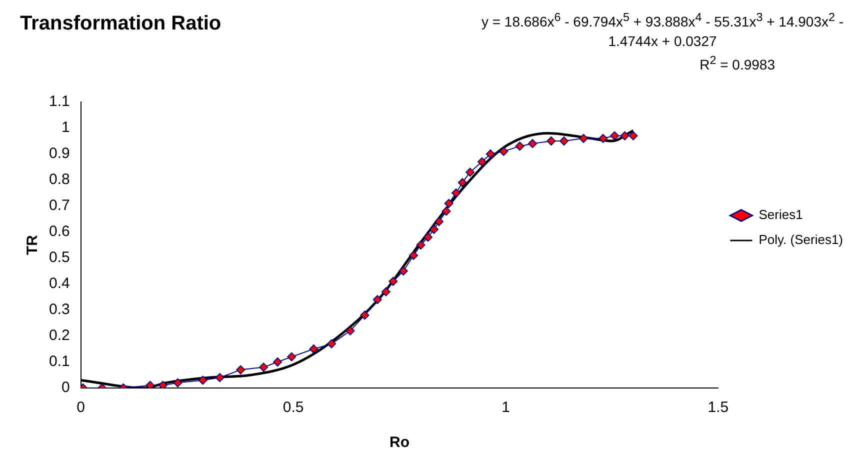 This screenshot has height=476, width=859. Describe the element at coordinates (59, 179) in the screenshot. I see `y-tick-label: 0.8` at that location.